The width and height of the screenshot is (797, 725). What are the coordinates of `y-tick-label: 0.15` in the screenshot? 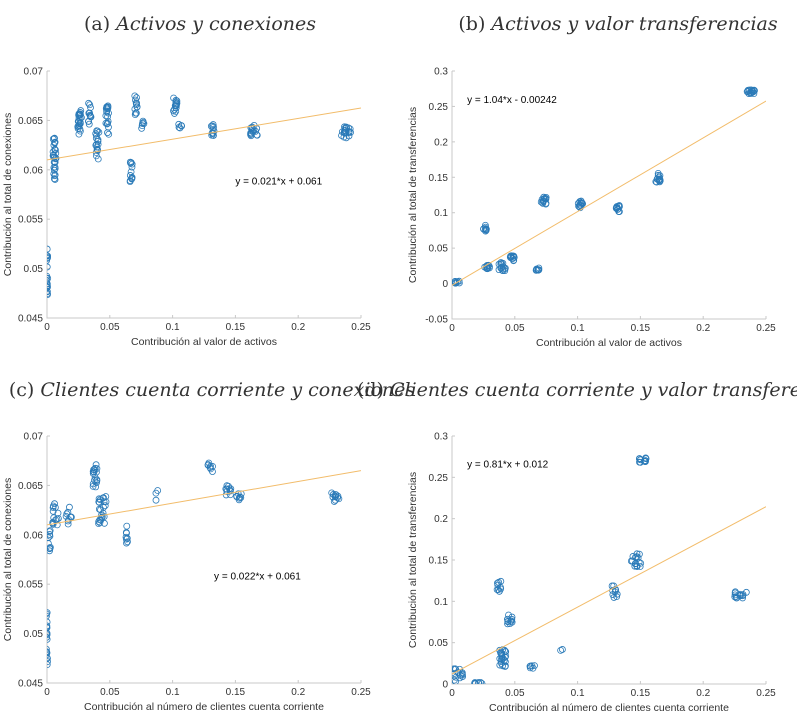 It's located at (439, 178).